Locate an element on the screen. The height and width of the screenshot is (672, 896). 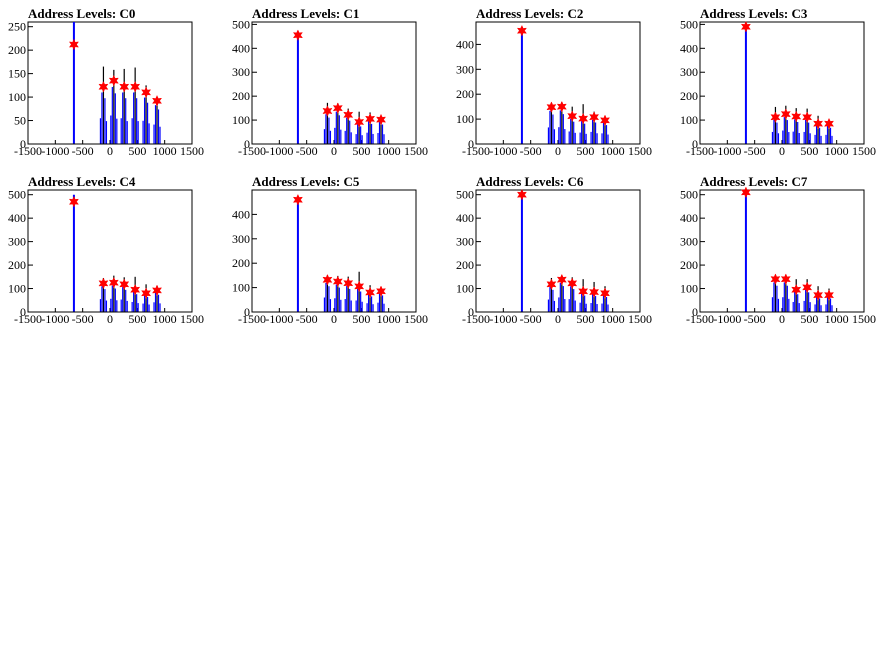
y-tick-label: 250 is located at coordinates (17, 27).